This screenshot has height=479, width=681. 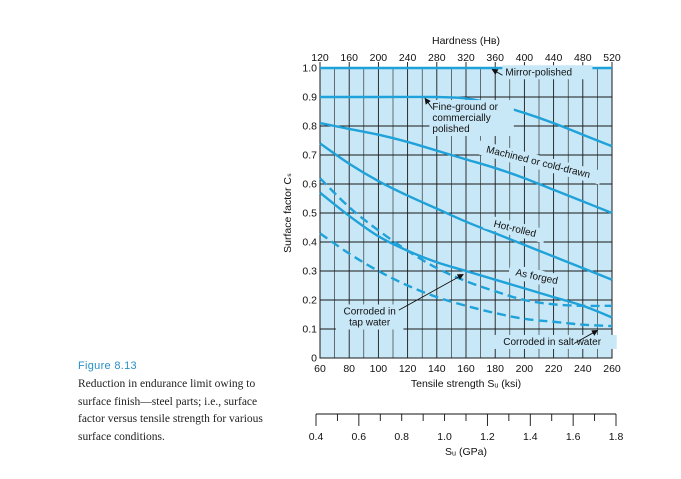 I want to click on hardness-tick-label: 520, so click(x=612, y=58).